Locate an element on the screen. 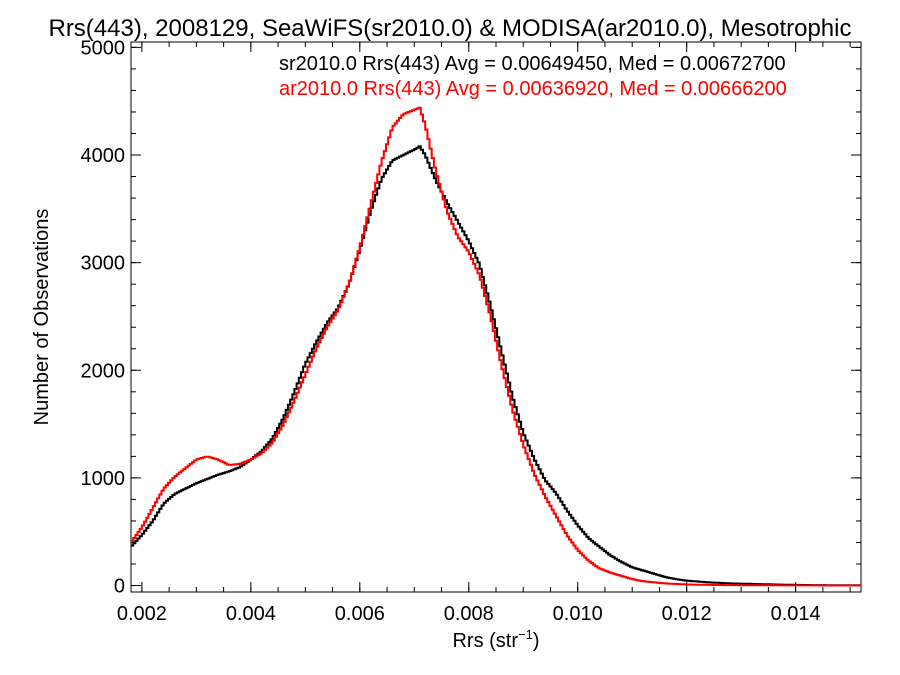  y-tick-label: 5000 is located at coordinates (103, 48).